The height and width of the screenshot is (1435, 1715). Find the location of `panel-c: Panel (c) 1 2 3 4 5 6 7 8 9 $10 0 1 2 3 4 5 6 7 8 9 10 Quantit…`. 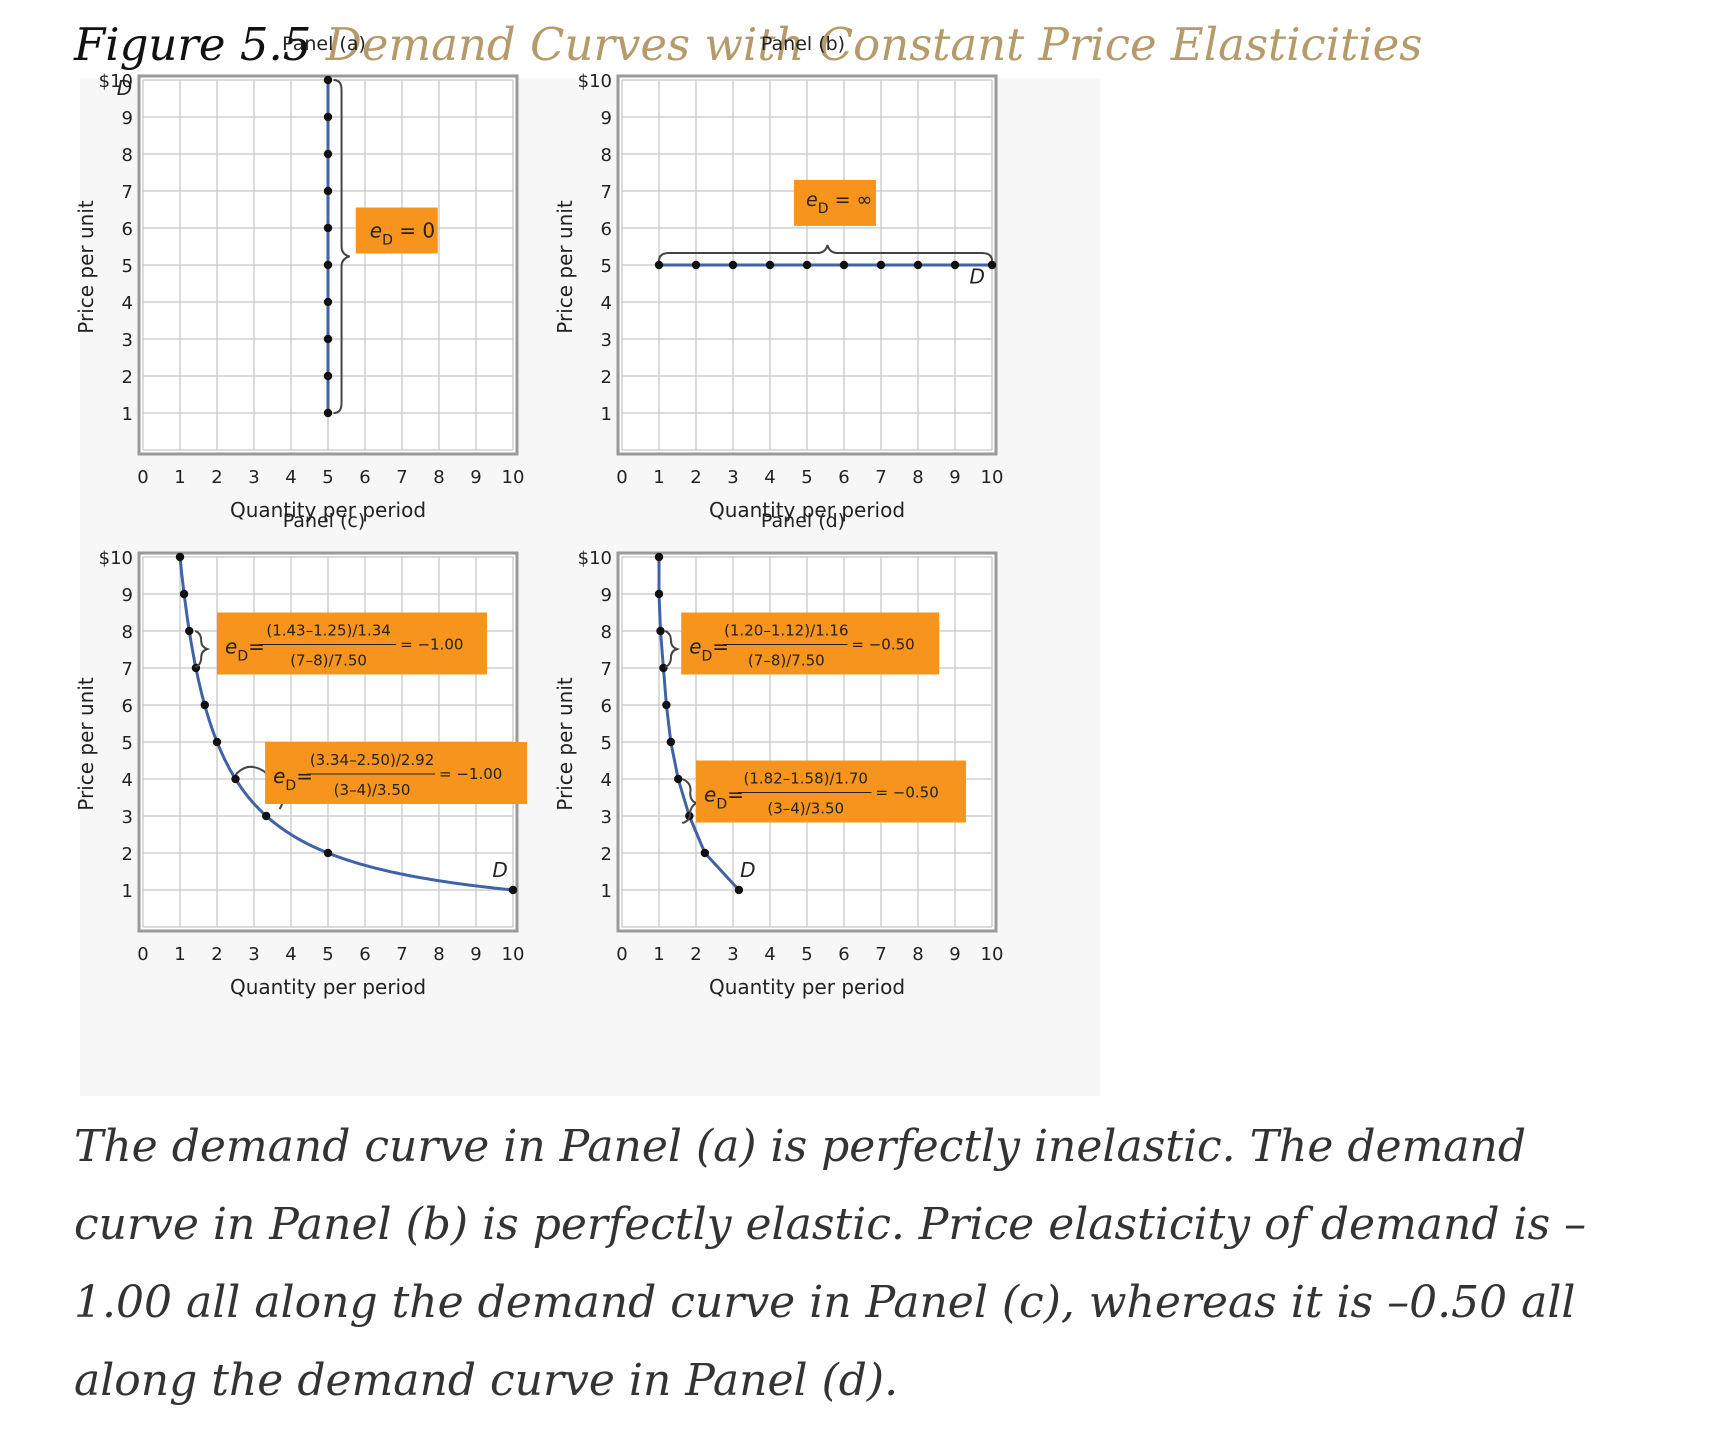

panel-c: Panel (c) 1 2 3 4 5 6 7 8 9 $10 0 1 2 3 4 5 6 7 8 9 10 Quantit… is located at coordinates (301, 754).